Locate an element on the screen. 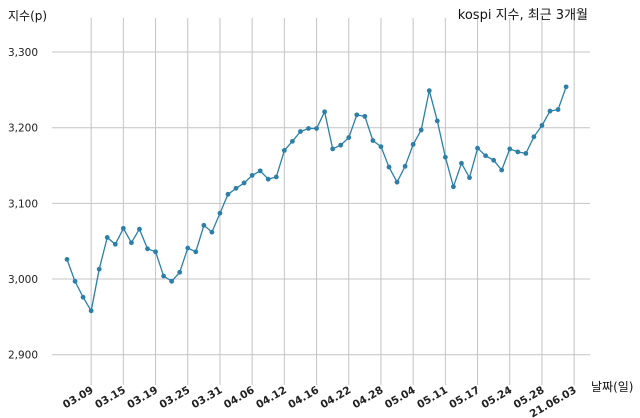  y-tick-label: 3,200 is located at coordinates (23, 129).